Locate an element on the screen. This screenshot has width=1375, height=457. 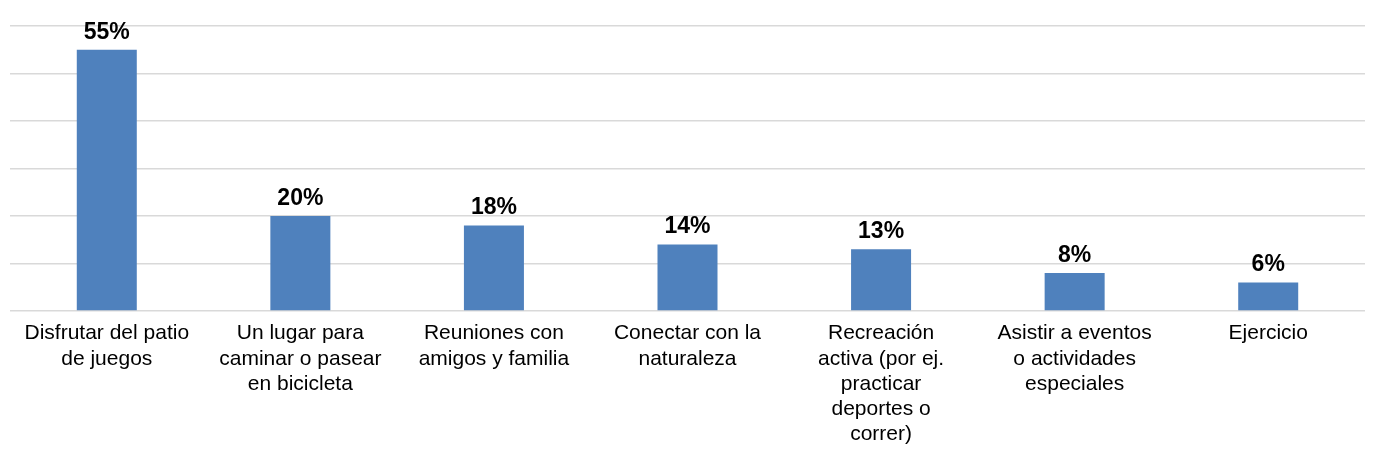
x-tick-label: Conectar con la naturaleza is located at coordinates (687, 344).